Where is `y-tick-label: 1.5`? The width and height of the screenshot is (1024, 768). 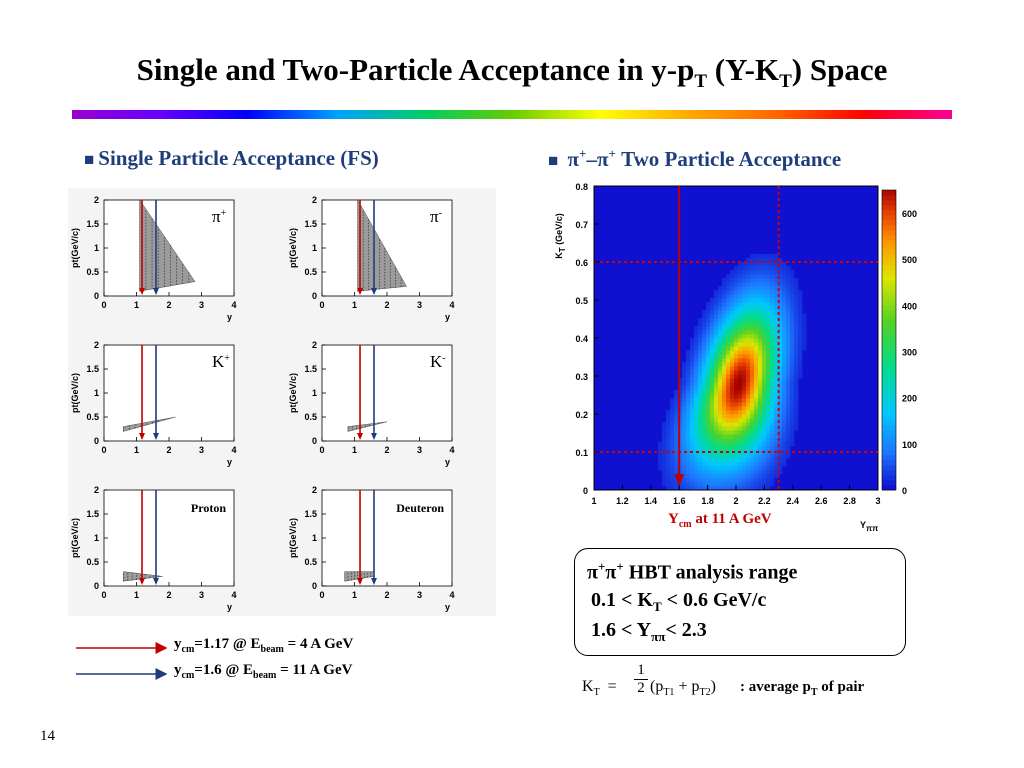
y-tick-label: 1.5 is located at coordinates (92, 224).